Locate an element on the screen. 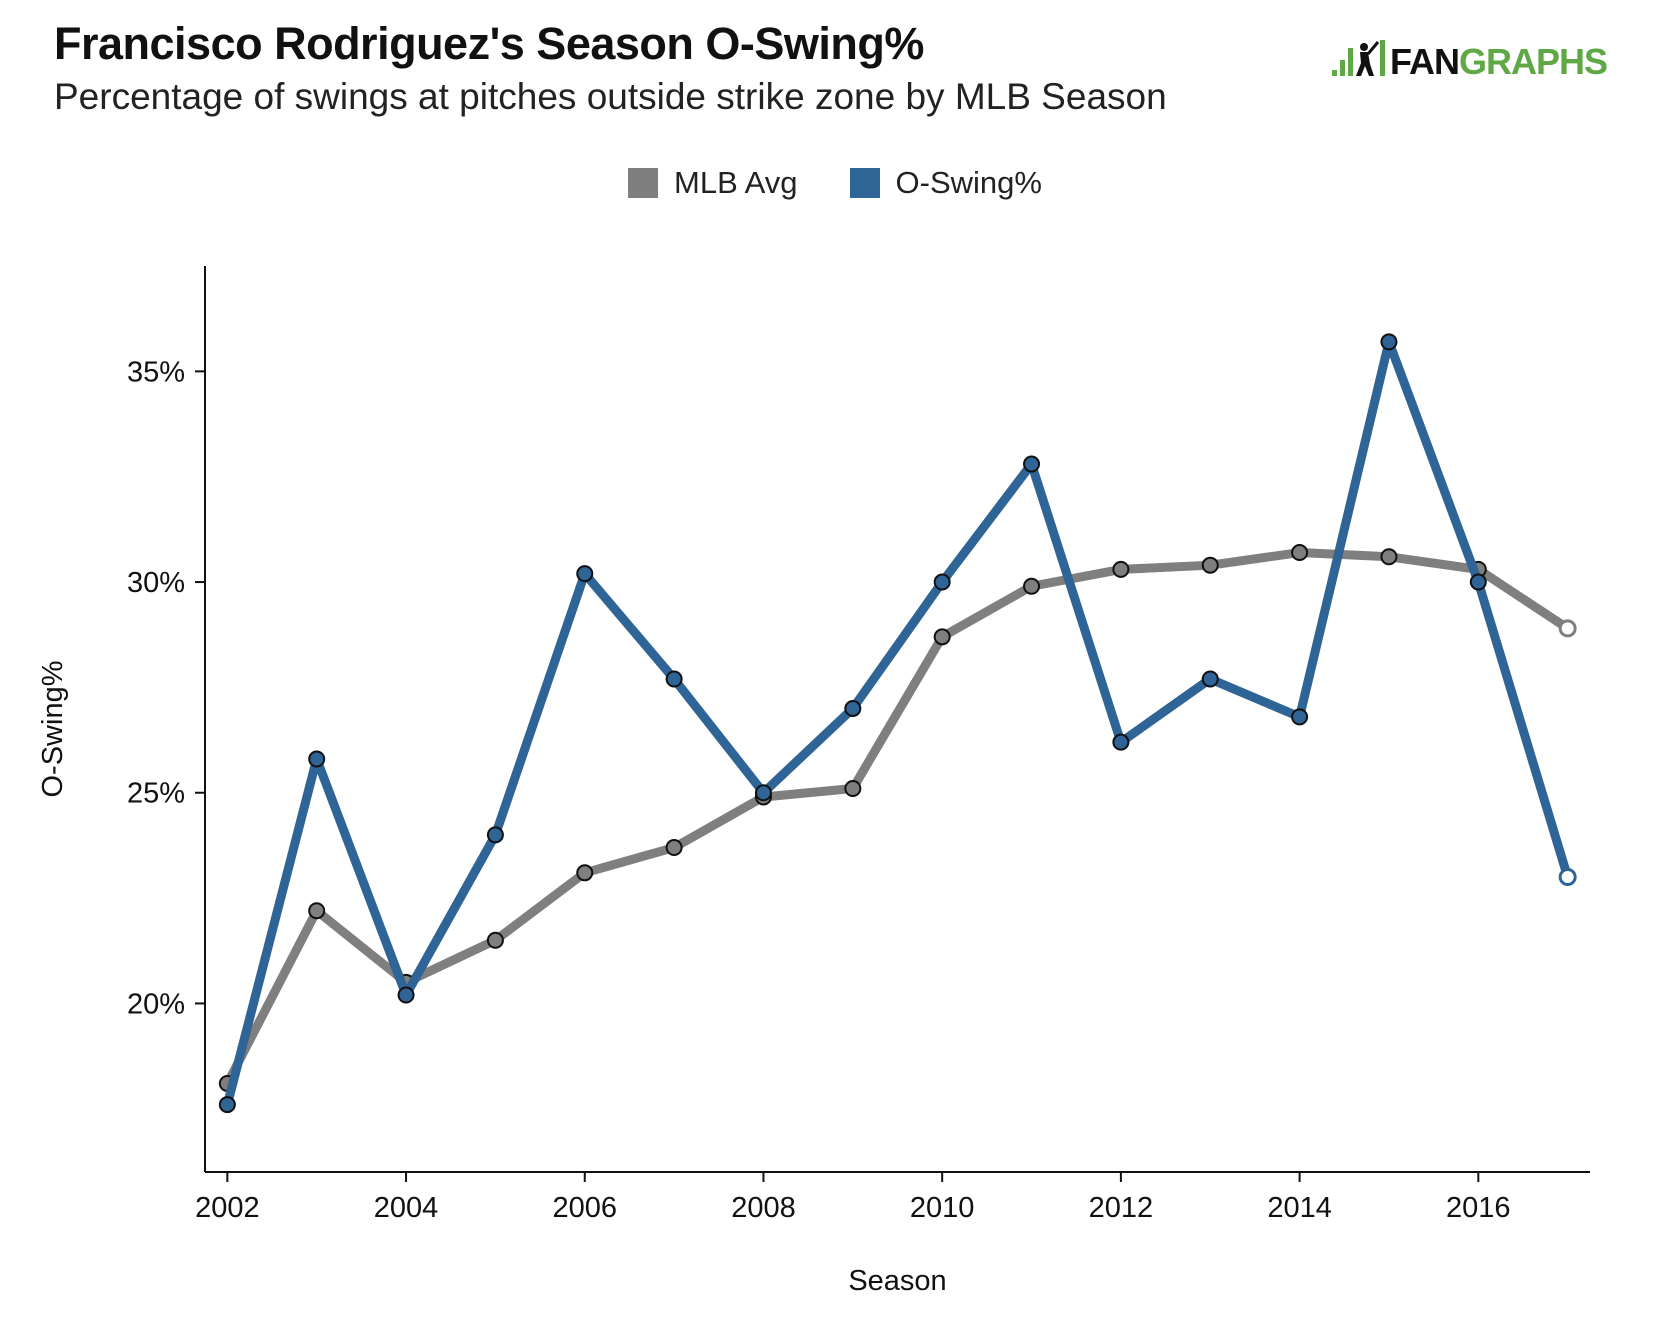  data-point-o-swing-2010 is located at coordinates (942, 582).